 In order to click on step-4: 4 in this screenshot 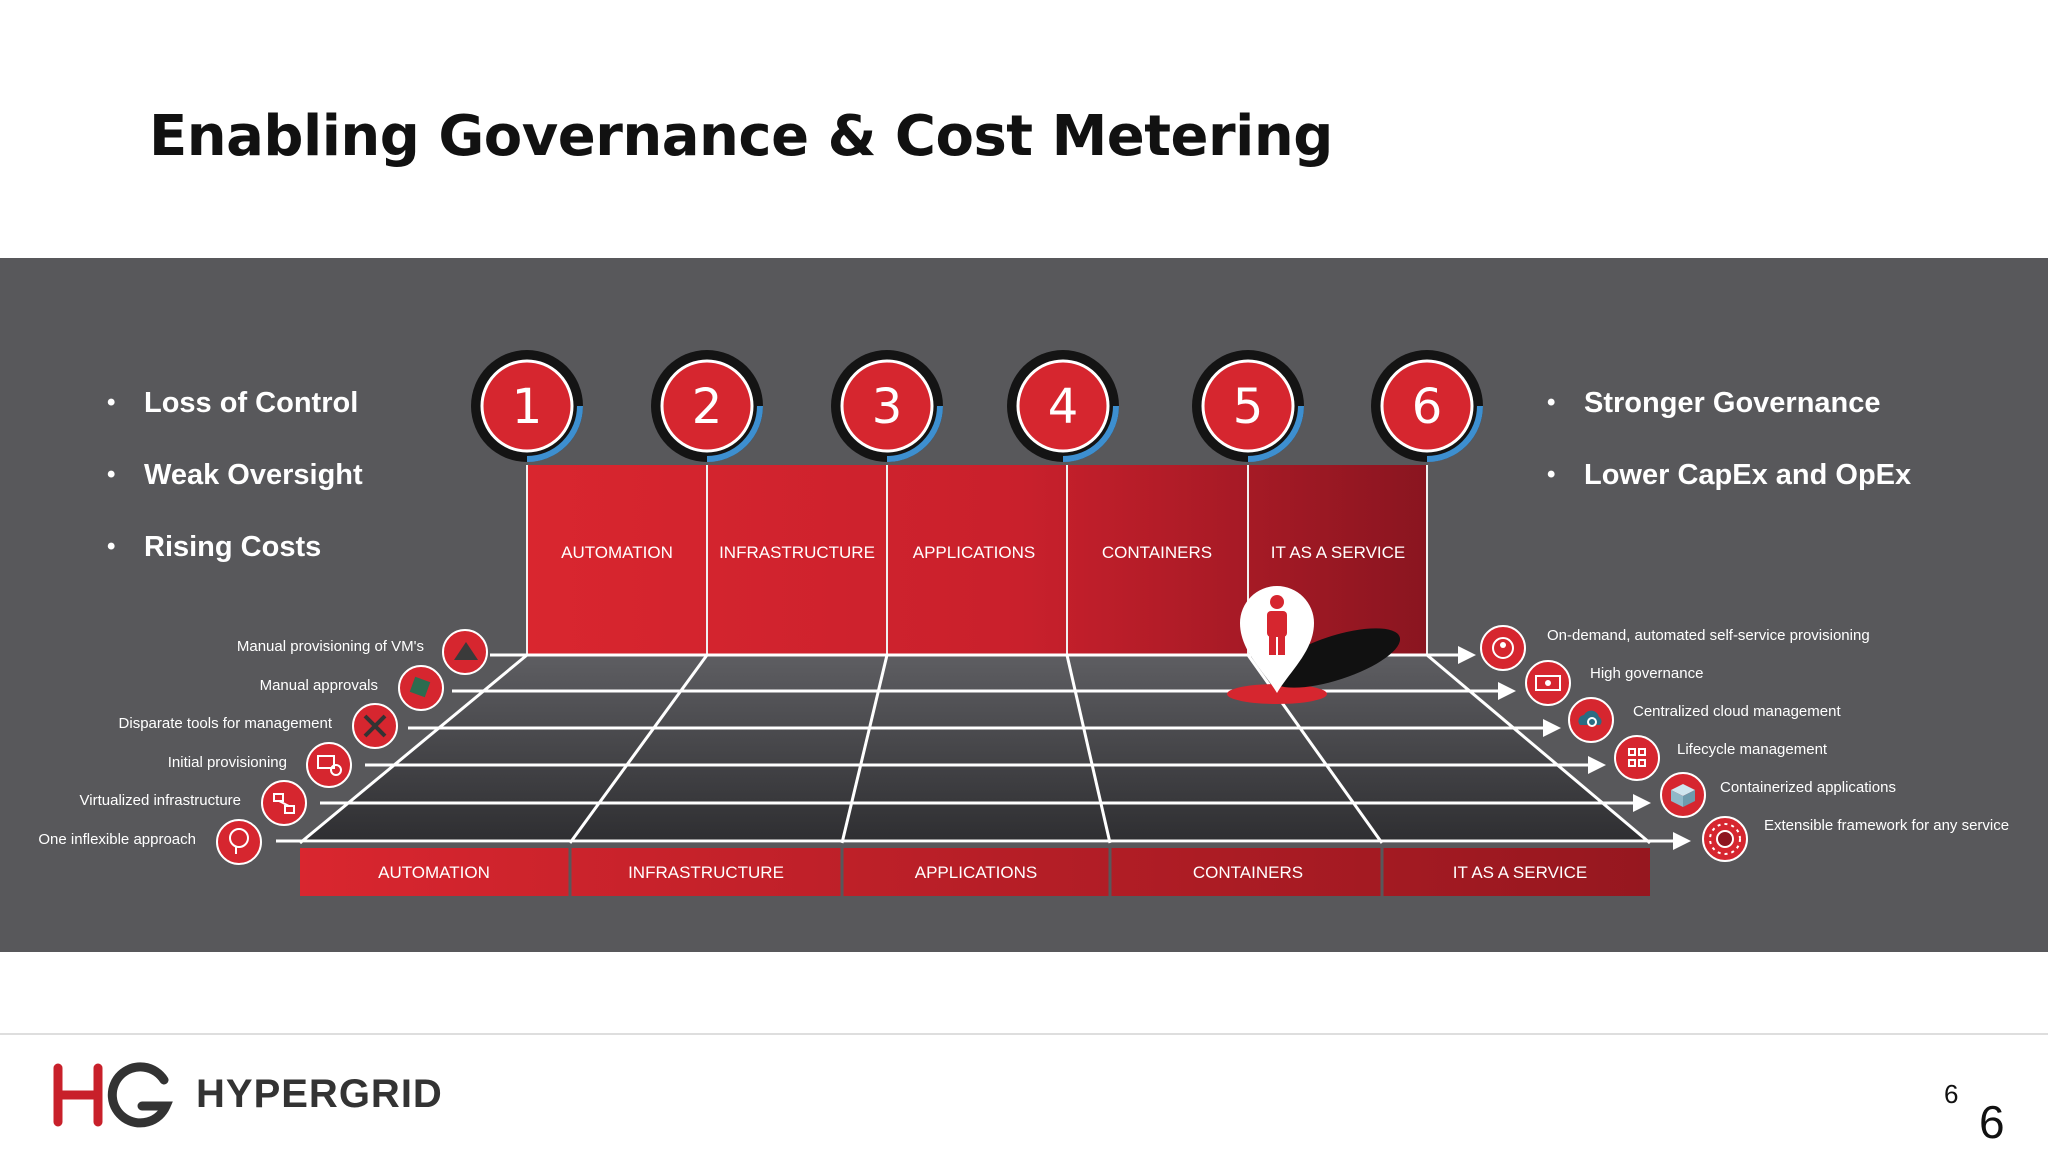, I will do `click(1063, 406)`.